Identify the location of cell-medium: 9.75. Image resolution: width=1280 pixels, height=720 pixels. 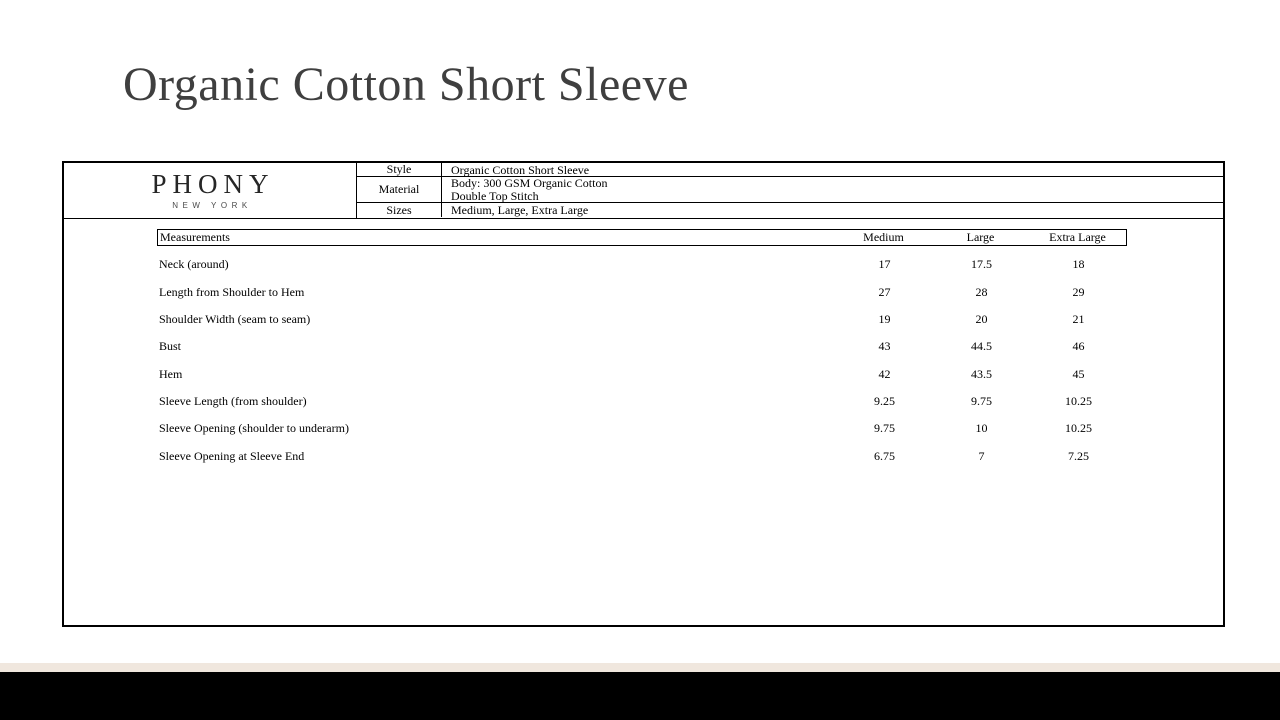
(884, 428).